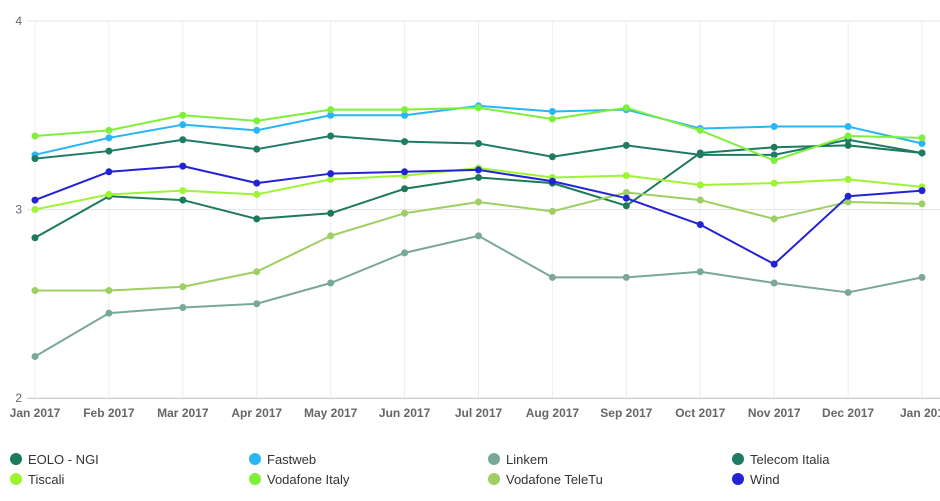 The height and width of the screenshot is (501, 940). I want to click on legend-item: EOLO - NGI, so click(54, 459).